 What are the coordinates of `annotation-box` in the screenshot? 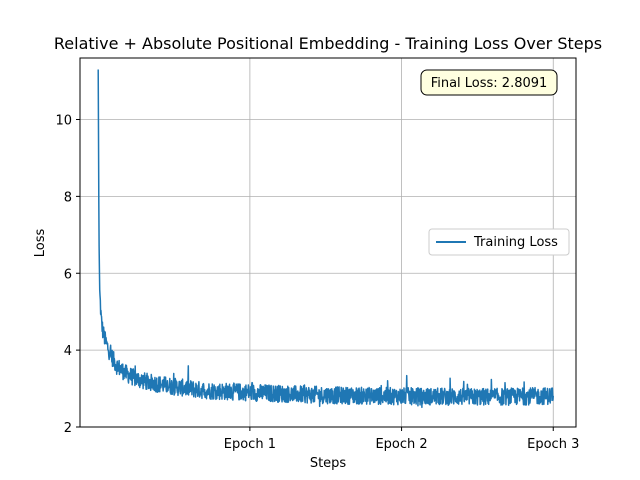 It's located at (489, 82).